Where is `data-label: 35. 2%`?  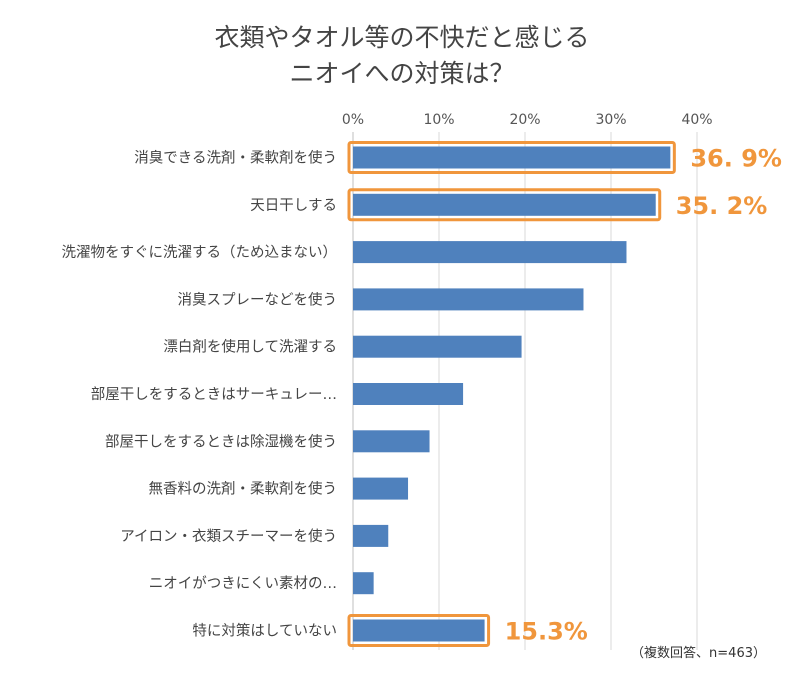
data-label: 35. 2% is located at coordinates (722, 206).